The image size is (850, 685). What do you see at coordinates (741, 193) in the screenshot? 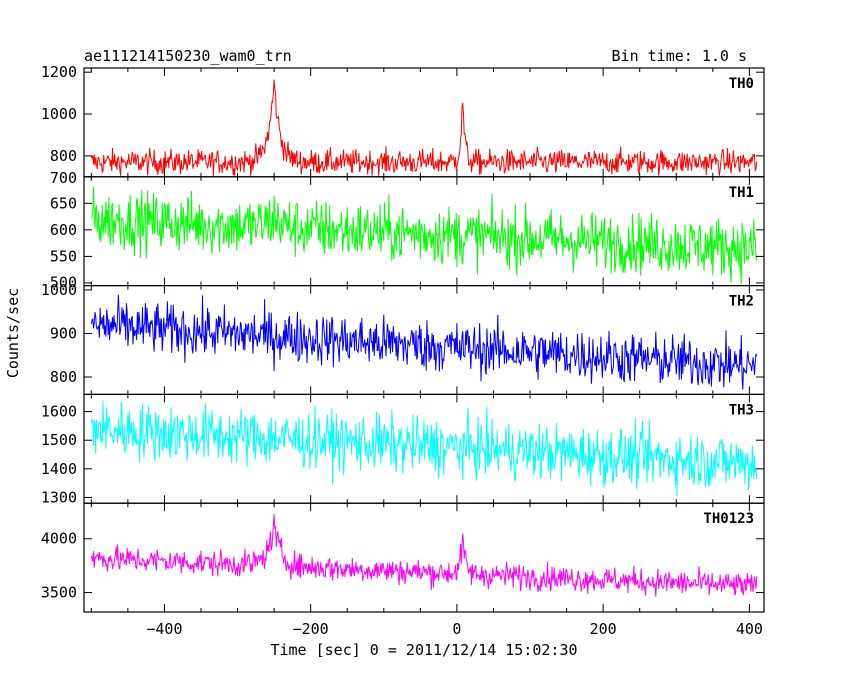
I see `panel-label-th1: TH1` at bounding box center [741, 193].